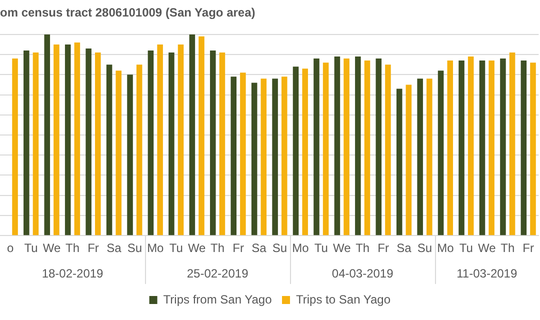  What do you see at coordinates (217, 273) in the screenshot?
I see `text: 25-02-2019` at bounding box center [217, 273].